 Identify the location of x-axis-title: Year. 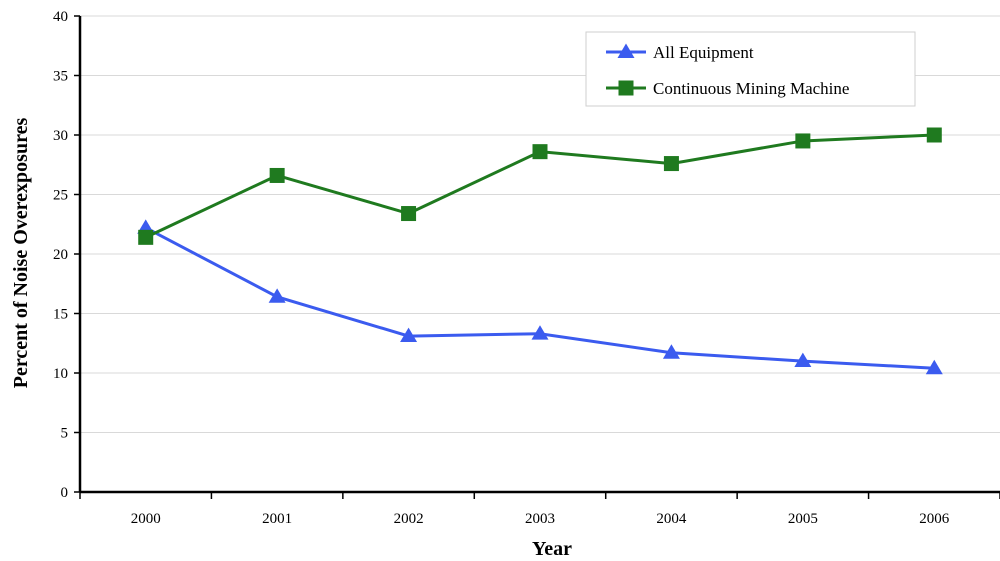
(552, 549).